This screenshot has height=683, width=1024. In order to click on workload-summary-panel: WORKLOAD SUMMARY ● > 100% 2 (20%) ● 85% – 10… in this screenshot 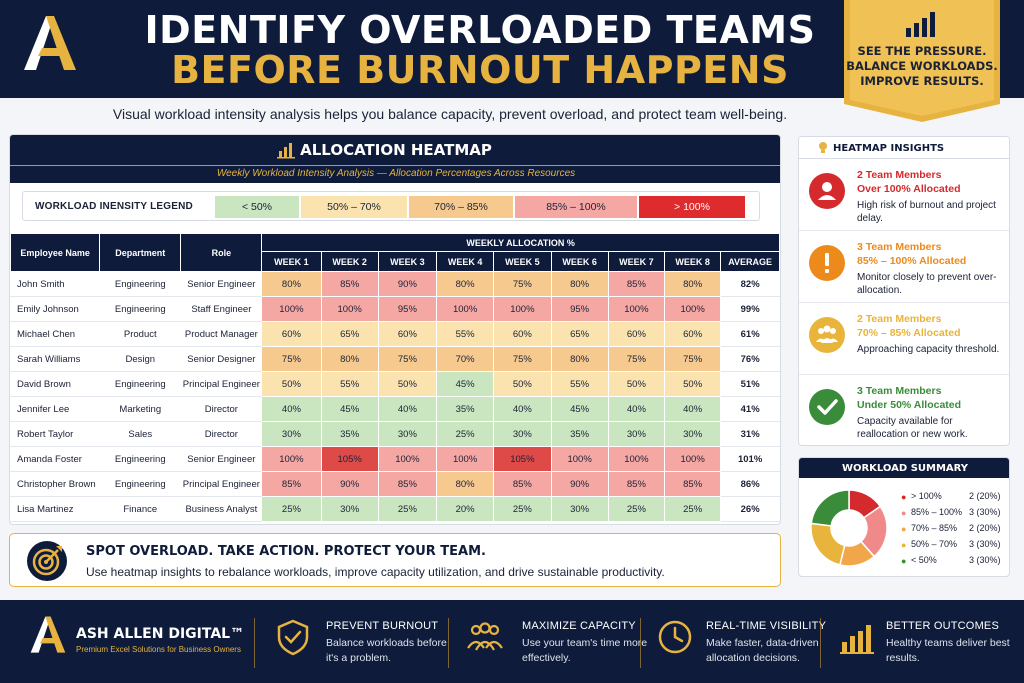, I will do `click(904, 517)`.